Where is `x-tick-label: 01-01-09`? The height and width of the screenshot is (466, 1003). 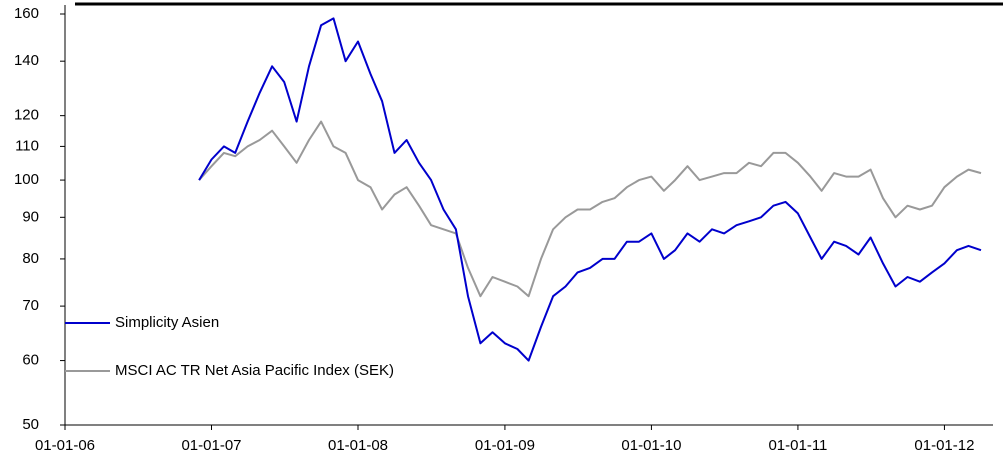
x-tick-label: 01-01-09 is located at coordinates (505, 445).